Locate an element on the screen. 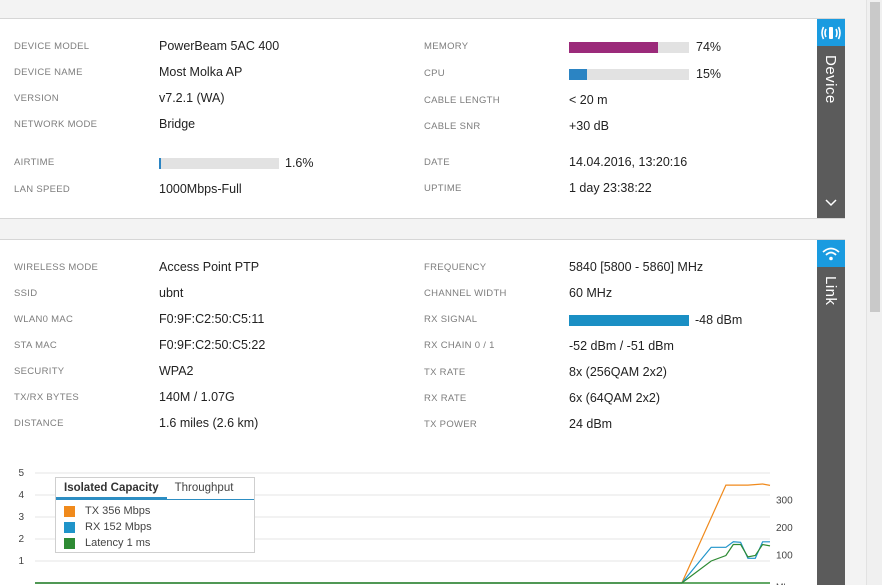 This screenshot has height=585, width=882. uptime-value: 1 day 23:38:22 is located at coordinates (610, 188).